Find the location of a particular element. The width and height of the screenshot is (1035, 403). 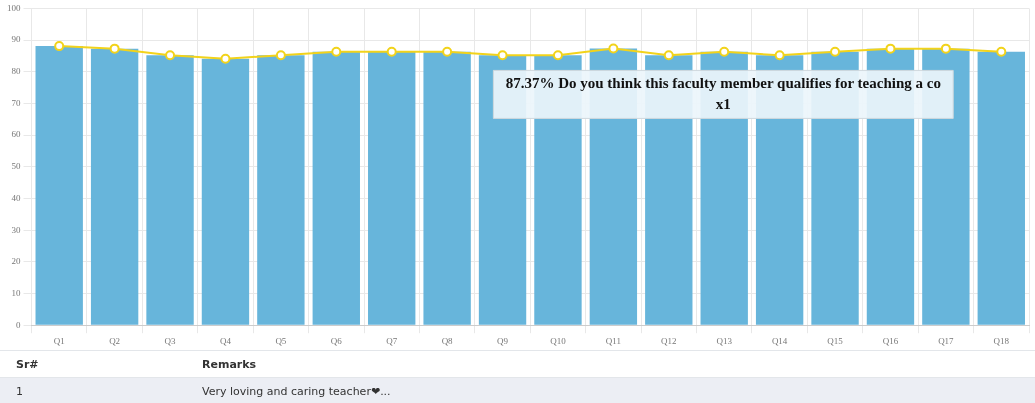

y-tick-label: 90 is located at coordinates (16, 39).